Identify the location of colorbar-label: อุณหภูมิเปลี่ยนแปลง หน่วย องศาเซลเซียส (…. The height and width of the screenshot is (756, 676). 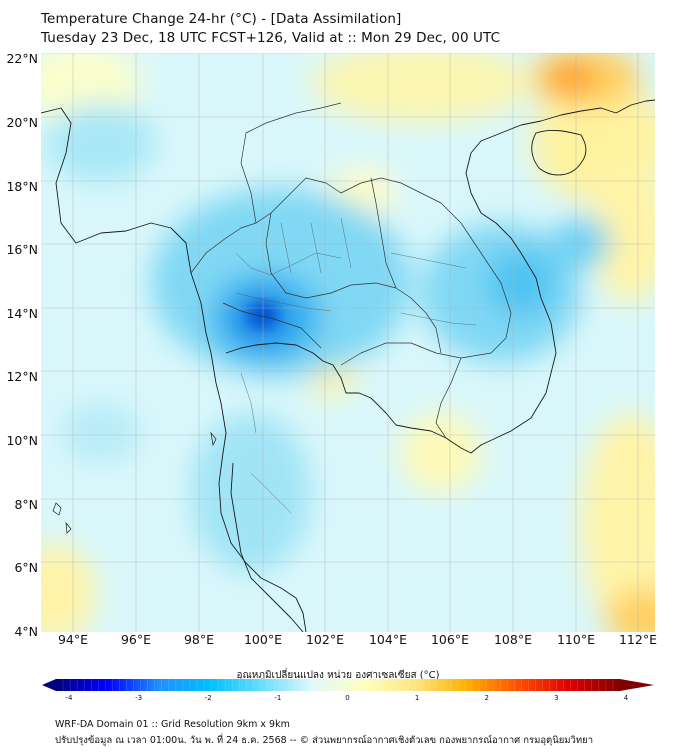
(338, 675).